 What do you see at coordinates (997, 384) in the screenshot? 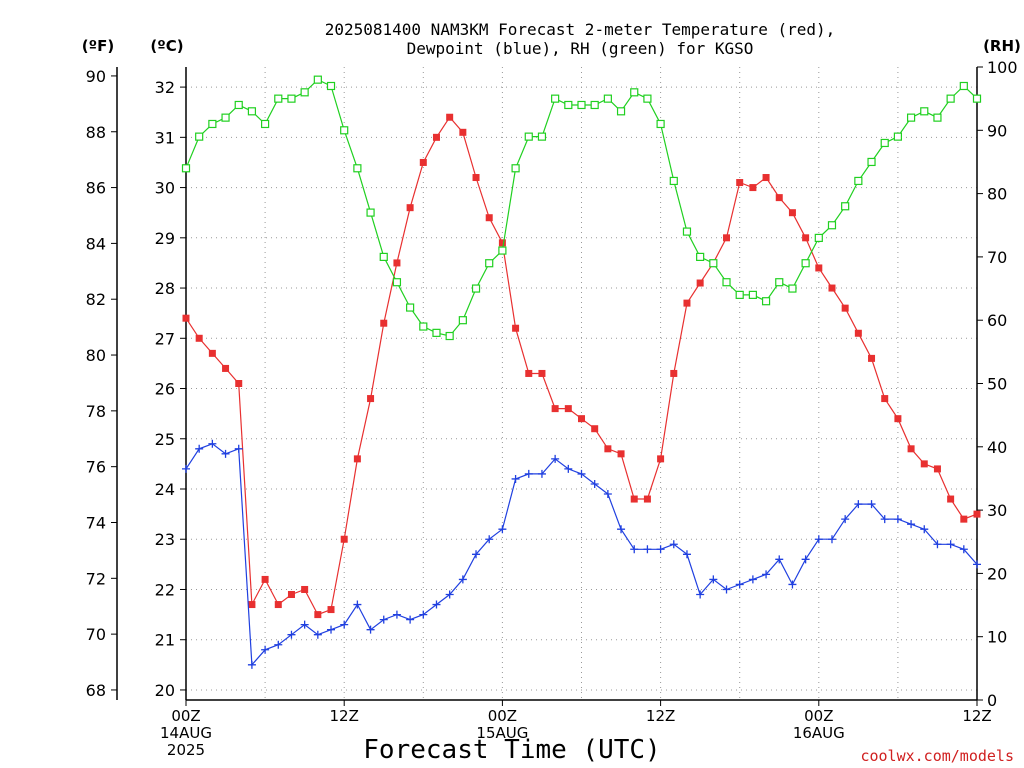
I see `rh-tick-label: 50` at bounding box center [997, 384].